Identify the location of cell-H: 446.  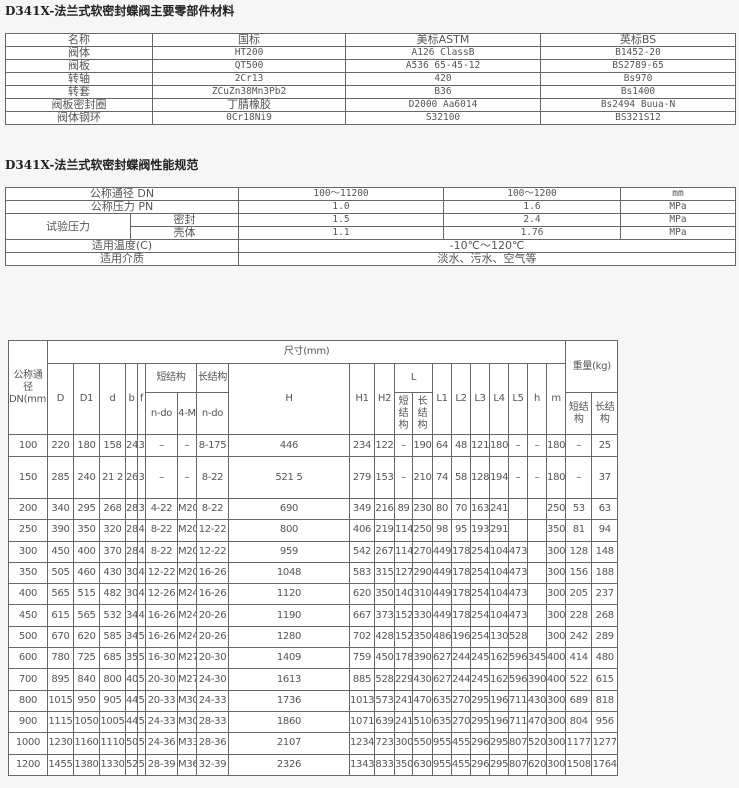
(289, 445).